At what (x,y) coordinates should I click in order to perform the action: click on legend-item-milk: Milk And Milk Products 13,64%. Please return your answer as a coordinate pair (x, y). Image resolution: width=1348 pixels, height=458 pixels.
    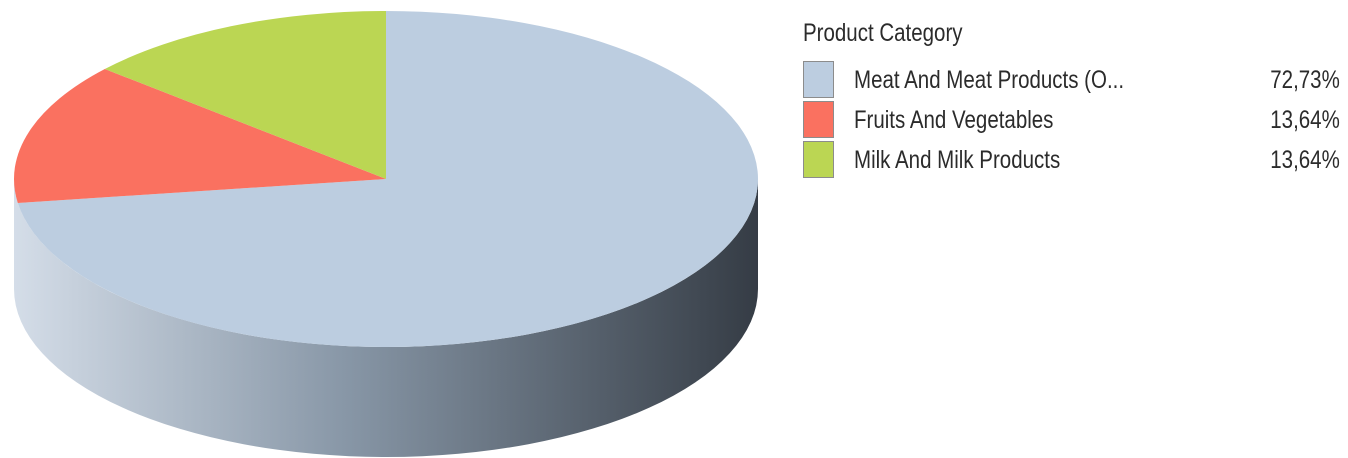
    Looking at the image, I should click on (1075, 160).